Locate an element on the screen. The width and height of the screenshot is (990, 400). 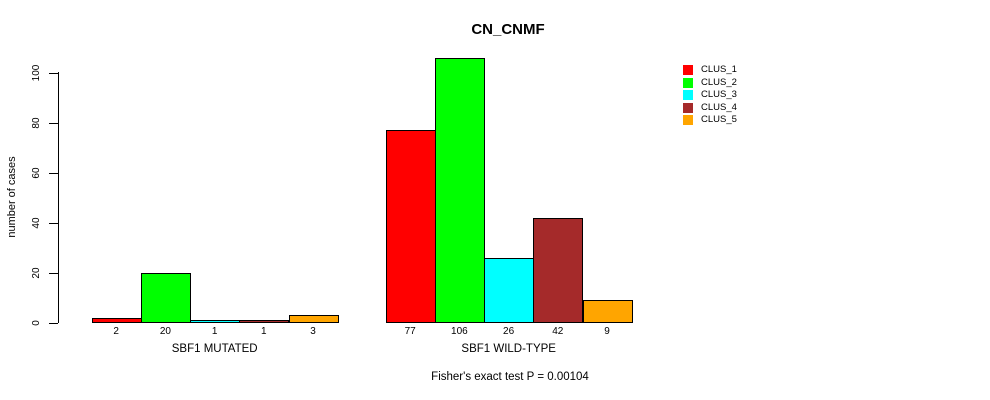
footnote: Fisher's exact test P = 0.00104 is located at coordinates (510, 377).